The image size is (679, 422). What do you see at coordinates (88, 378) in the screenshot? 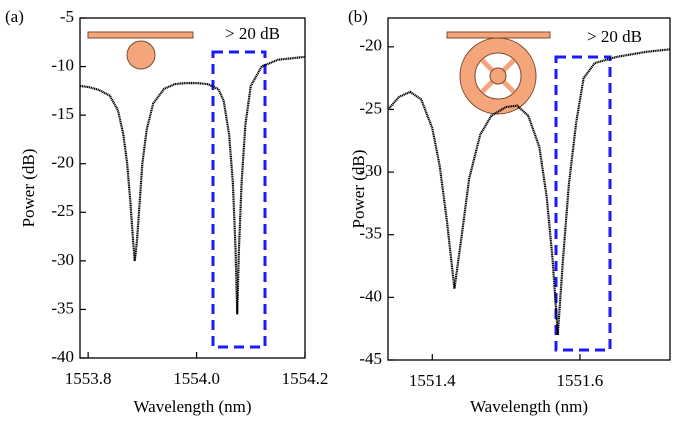
I see `x-tick-label: 1553.8` at bounding box center [88, 378].